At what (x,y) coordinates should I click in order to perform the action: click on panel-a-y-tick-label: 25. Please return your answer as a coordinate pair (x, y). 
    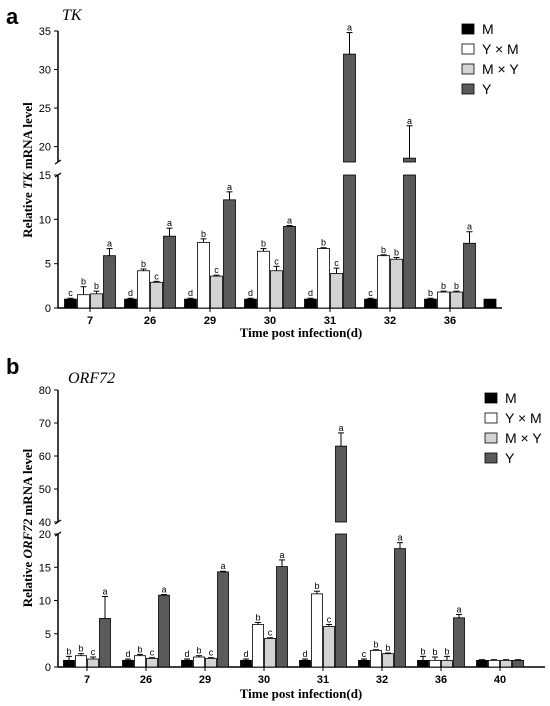
    Looking at the image, I should click on (45, 109).